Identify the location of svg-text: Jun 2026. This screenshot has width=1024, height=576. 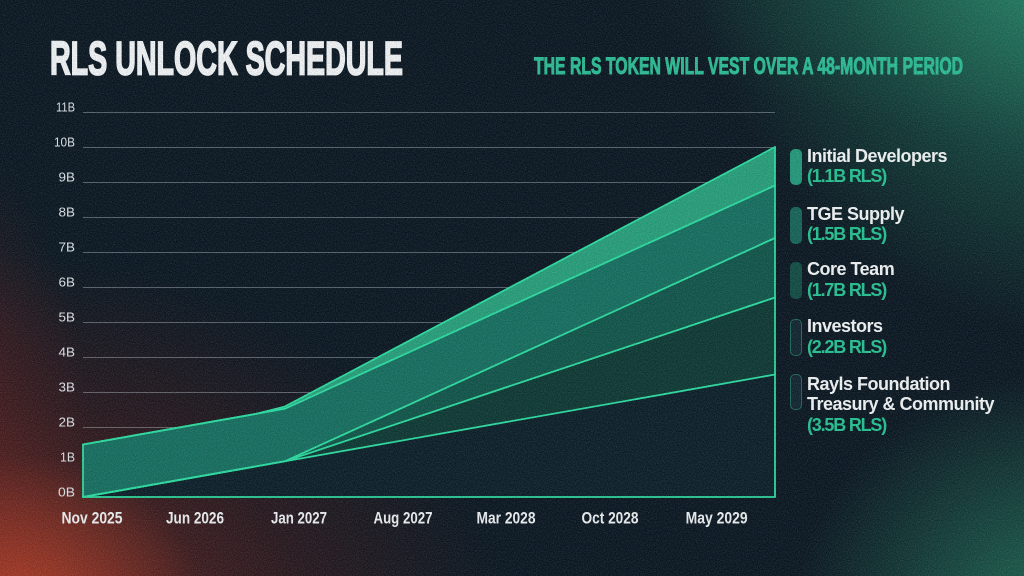
(195, 517).